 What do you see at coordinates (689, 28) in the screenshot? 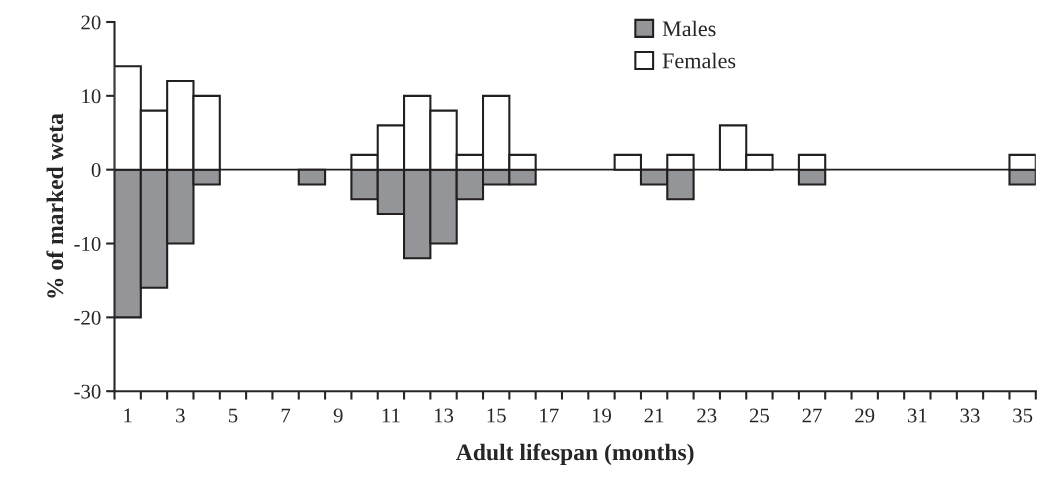
I see `legend-label: Males` at bounding box center [689, 28].